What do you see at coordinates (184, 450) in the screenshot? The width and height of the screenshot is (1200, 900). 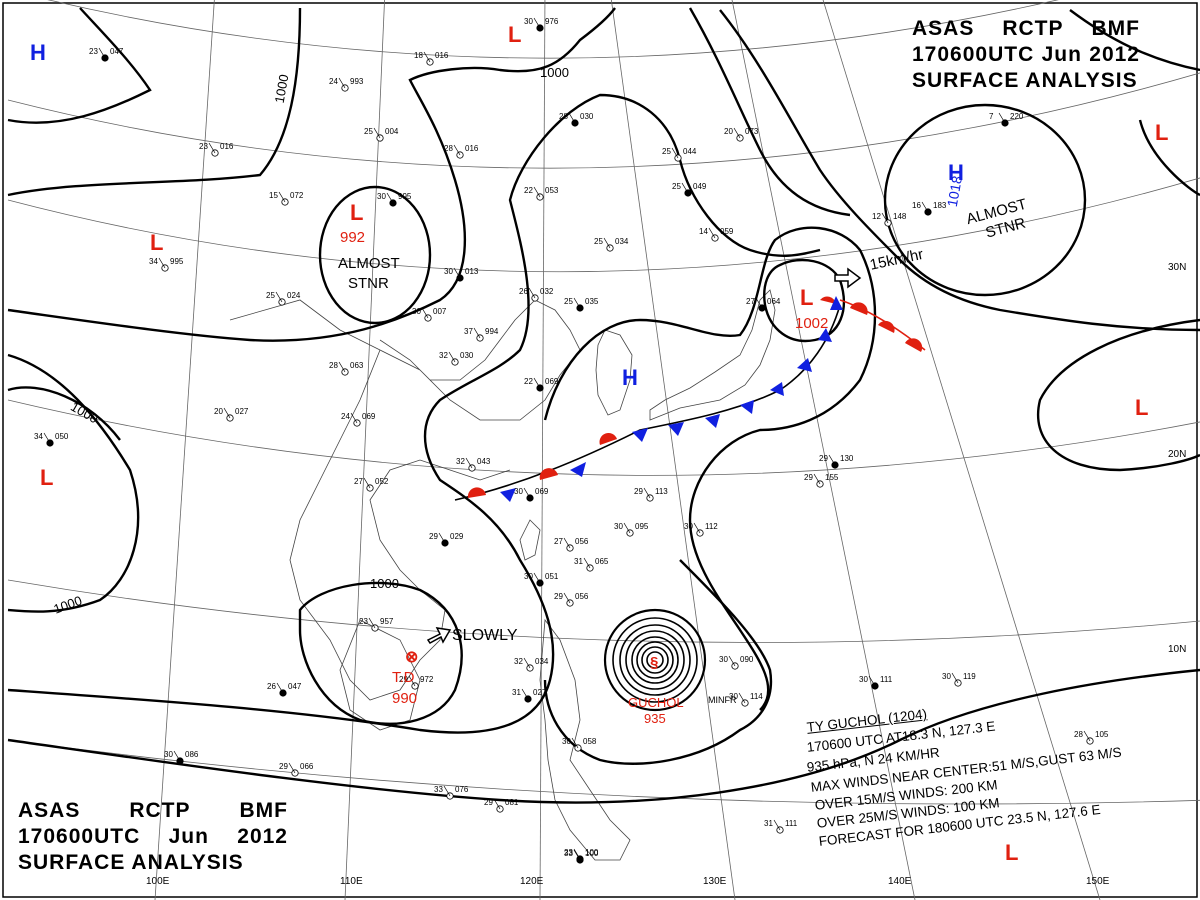 I see `longitude-line-100e` at bounding box center [184, 450].